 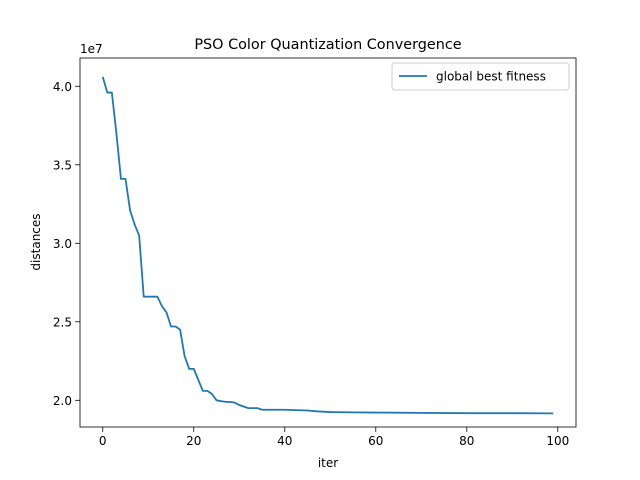 I want to click on x-tick-label: 80, so click(x=466, y=441).